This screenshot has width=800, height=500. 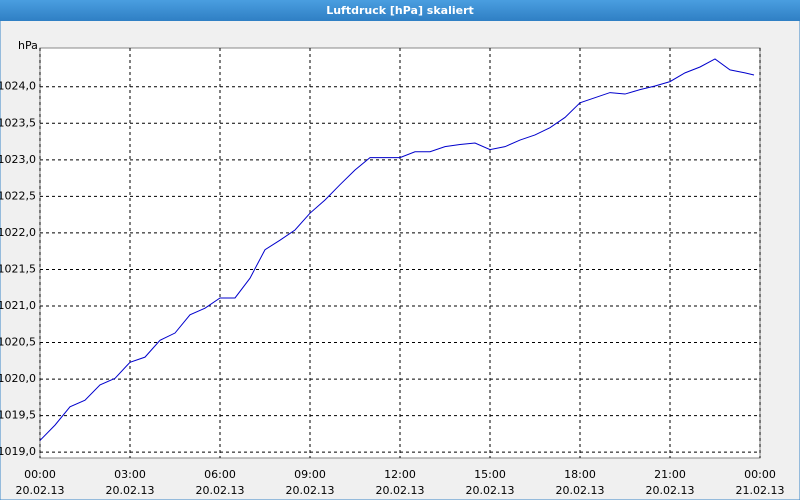 I want to click on x-tick-label: 21:00, so click(x=670, y=474).